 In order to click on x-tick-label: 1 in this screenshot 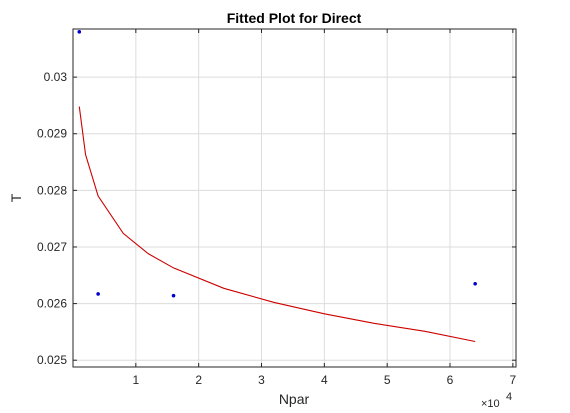, I will do `click(135, 380)`.